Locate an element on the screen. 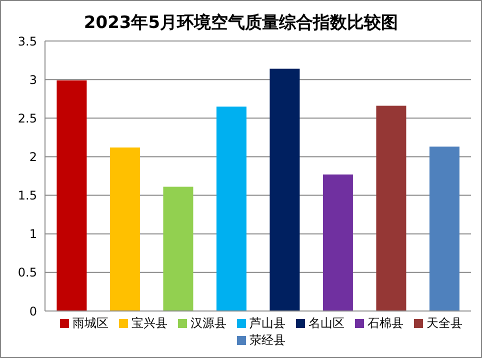  y-tick-label: 2 is located at coordinates (33, 157).